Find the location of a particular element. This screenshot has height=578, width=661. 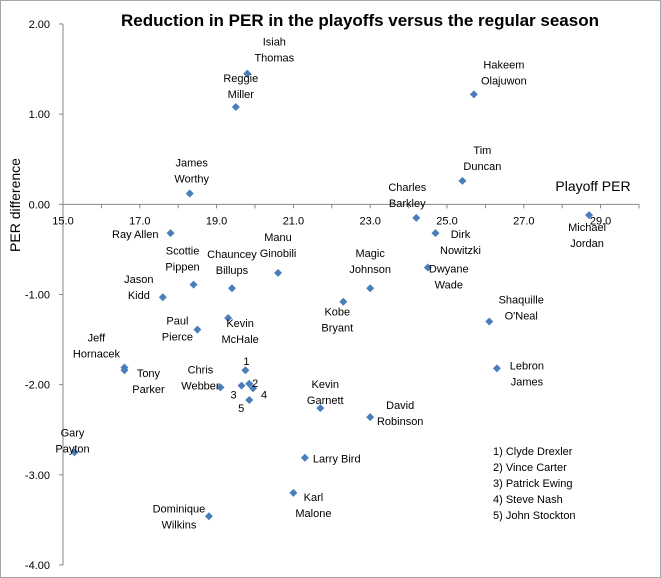

legend-entry: 5) John Stockton is located at coordinates (534, 516).